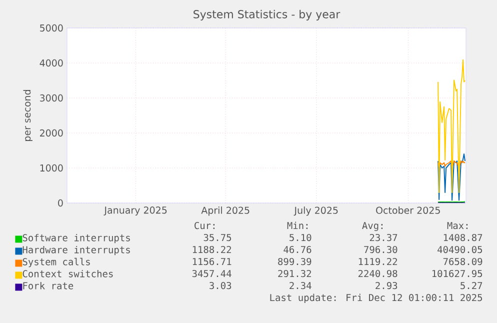 The width and height of the screenshot is (497, 323). What do you see at coordinates (294, 274) in the screenshot?
I see `text: 291.32` at bounding box center [294, 274].